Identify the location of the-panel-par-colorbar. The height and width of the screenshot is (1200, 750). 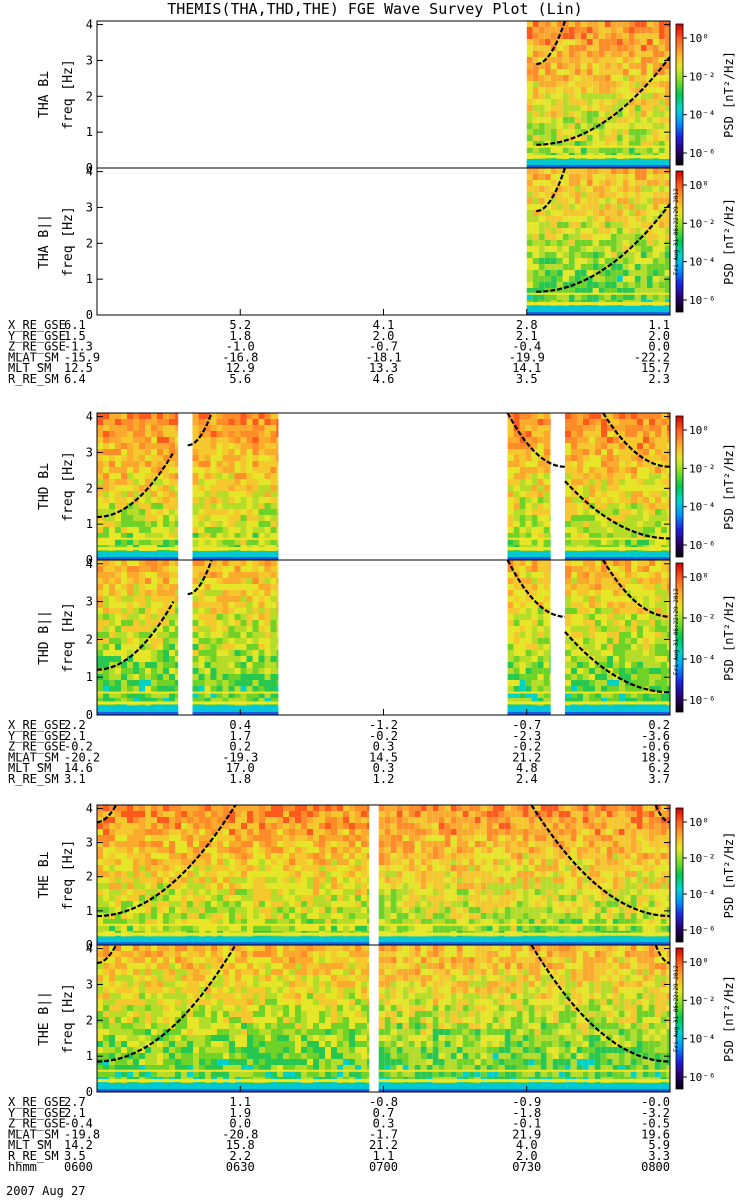
(679, 1018).